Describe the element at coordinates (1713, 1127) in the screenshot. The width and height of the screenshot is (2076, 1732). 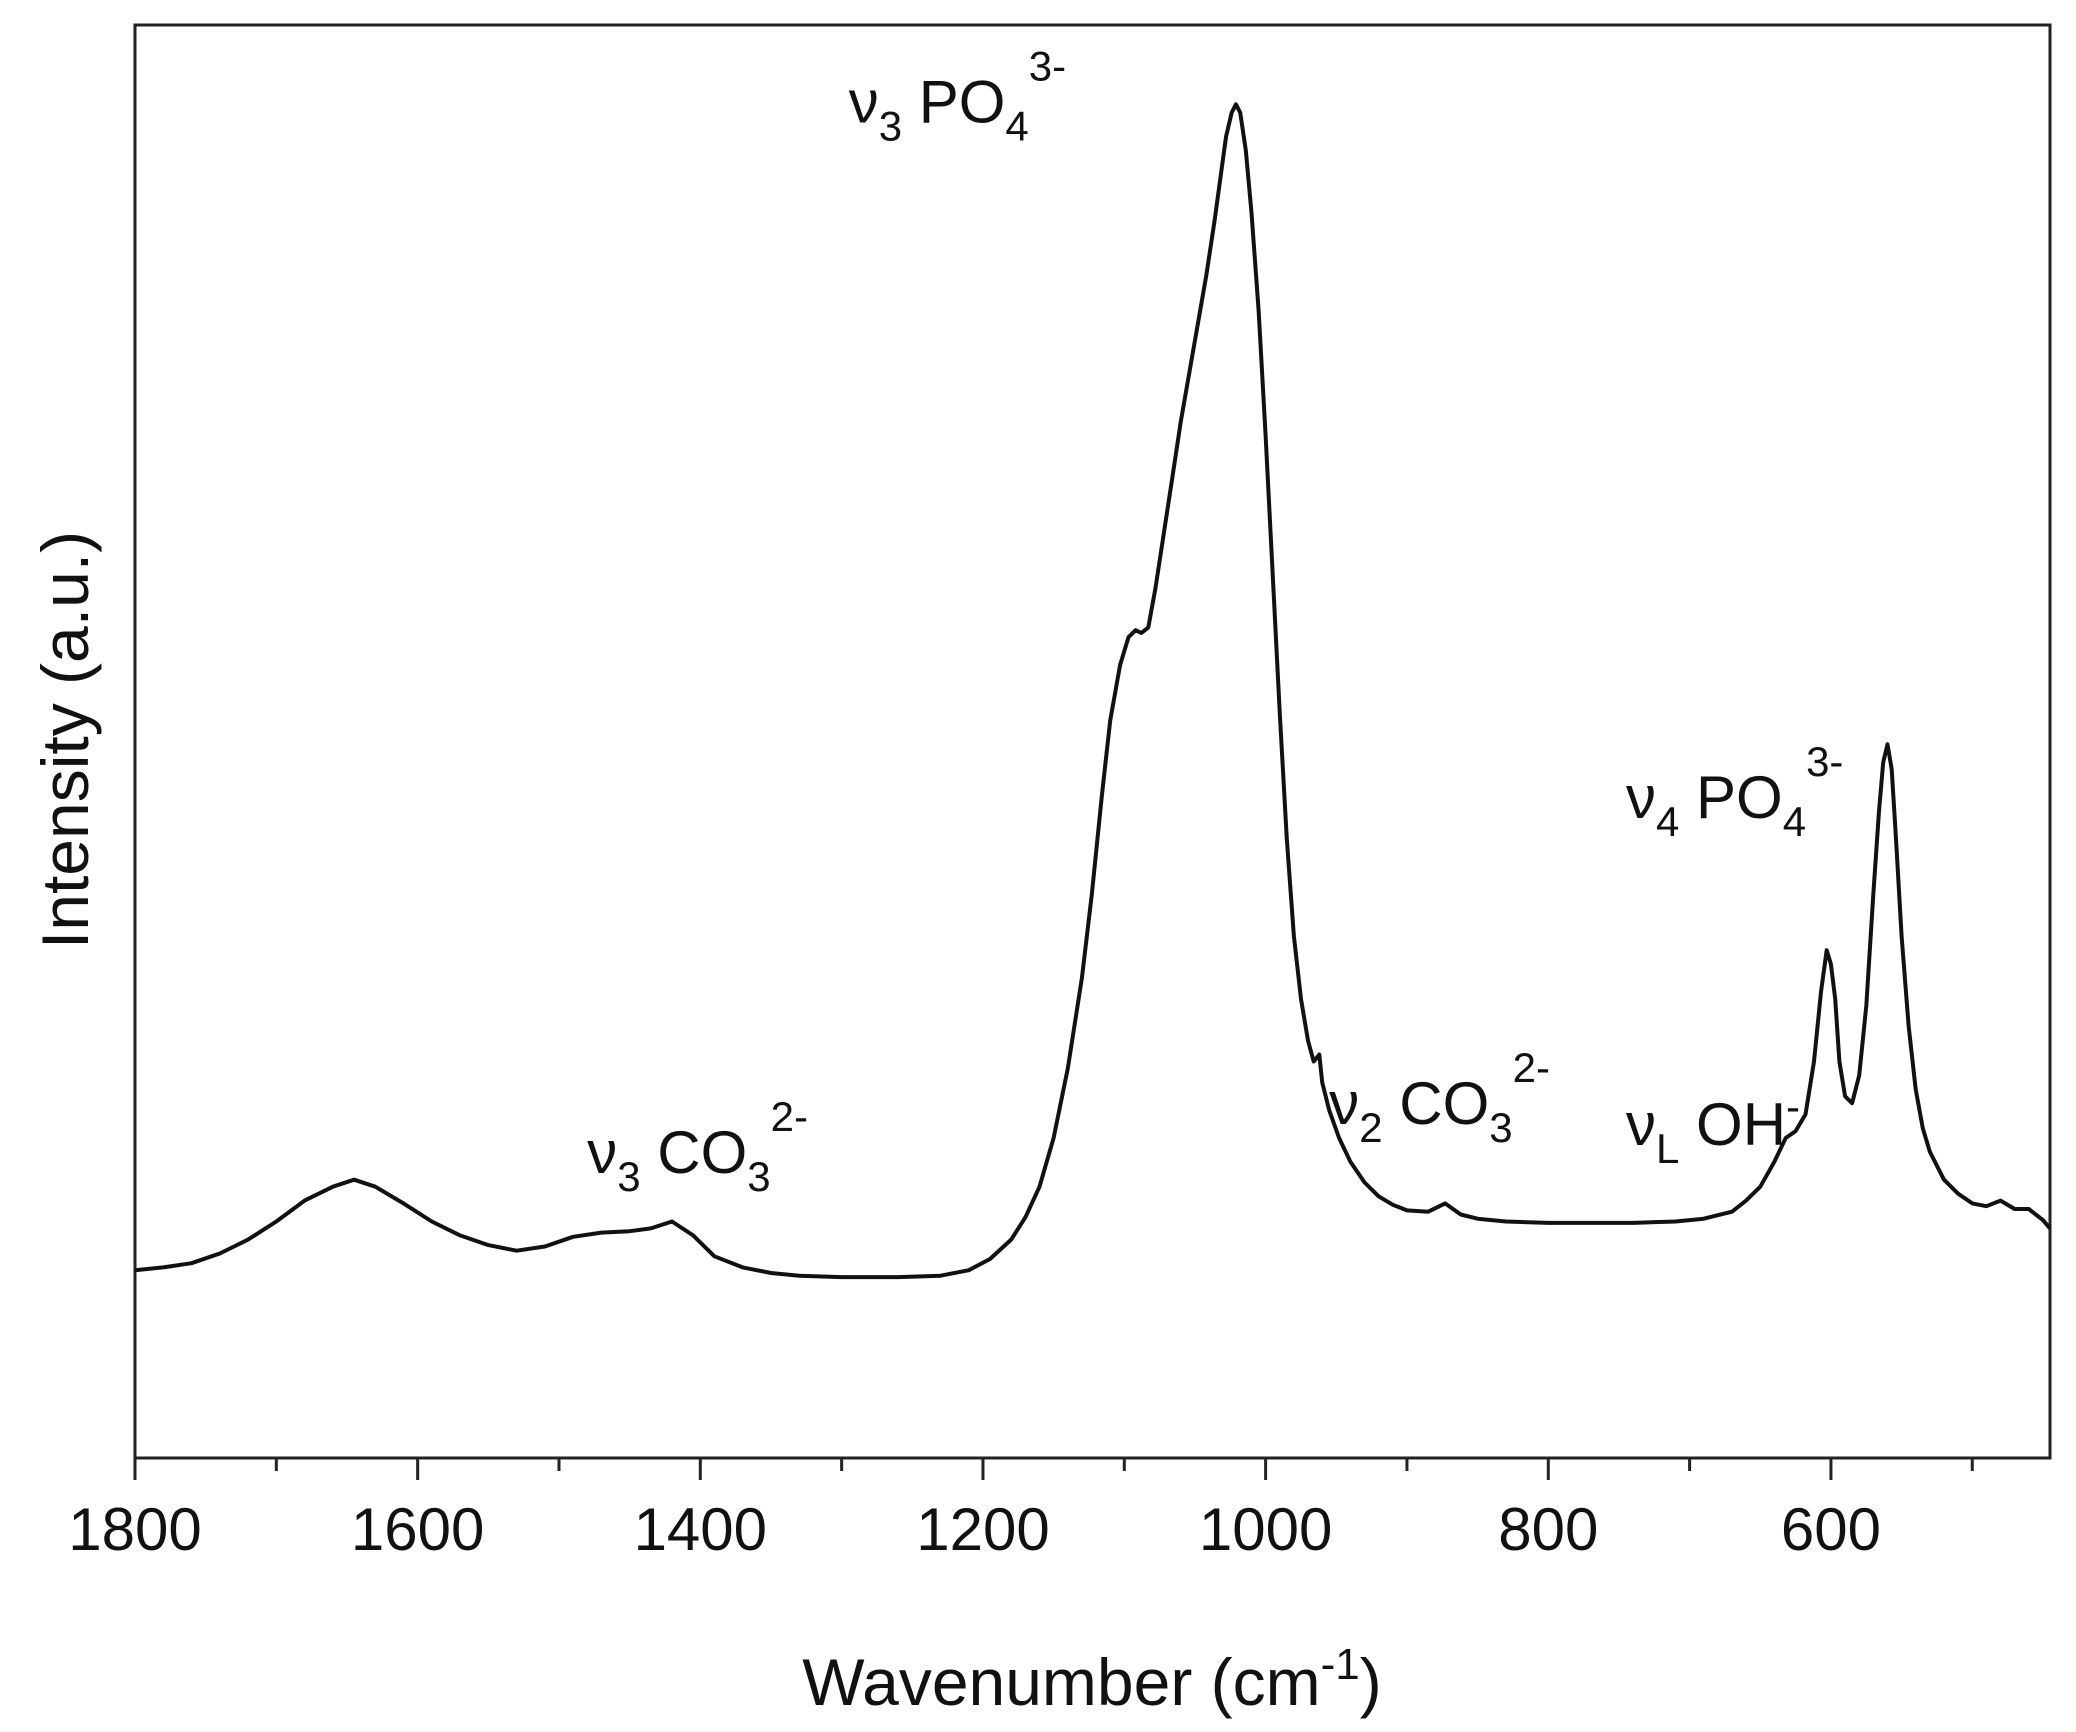
I see `peak-annotation: νL OH-` at that location.